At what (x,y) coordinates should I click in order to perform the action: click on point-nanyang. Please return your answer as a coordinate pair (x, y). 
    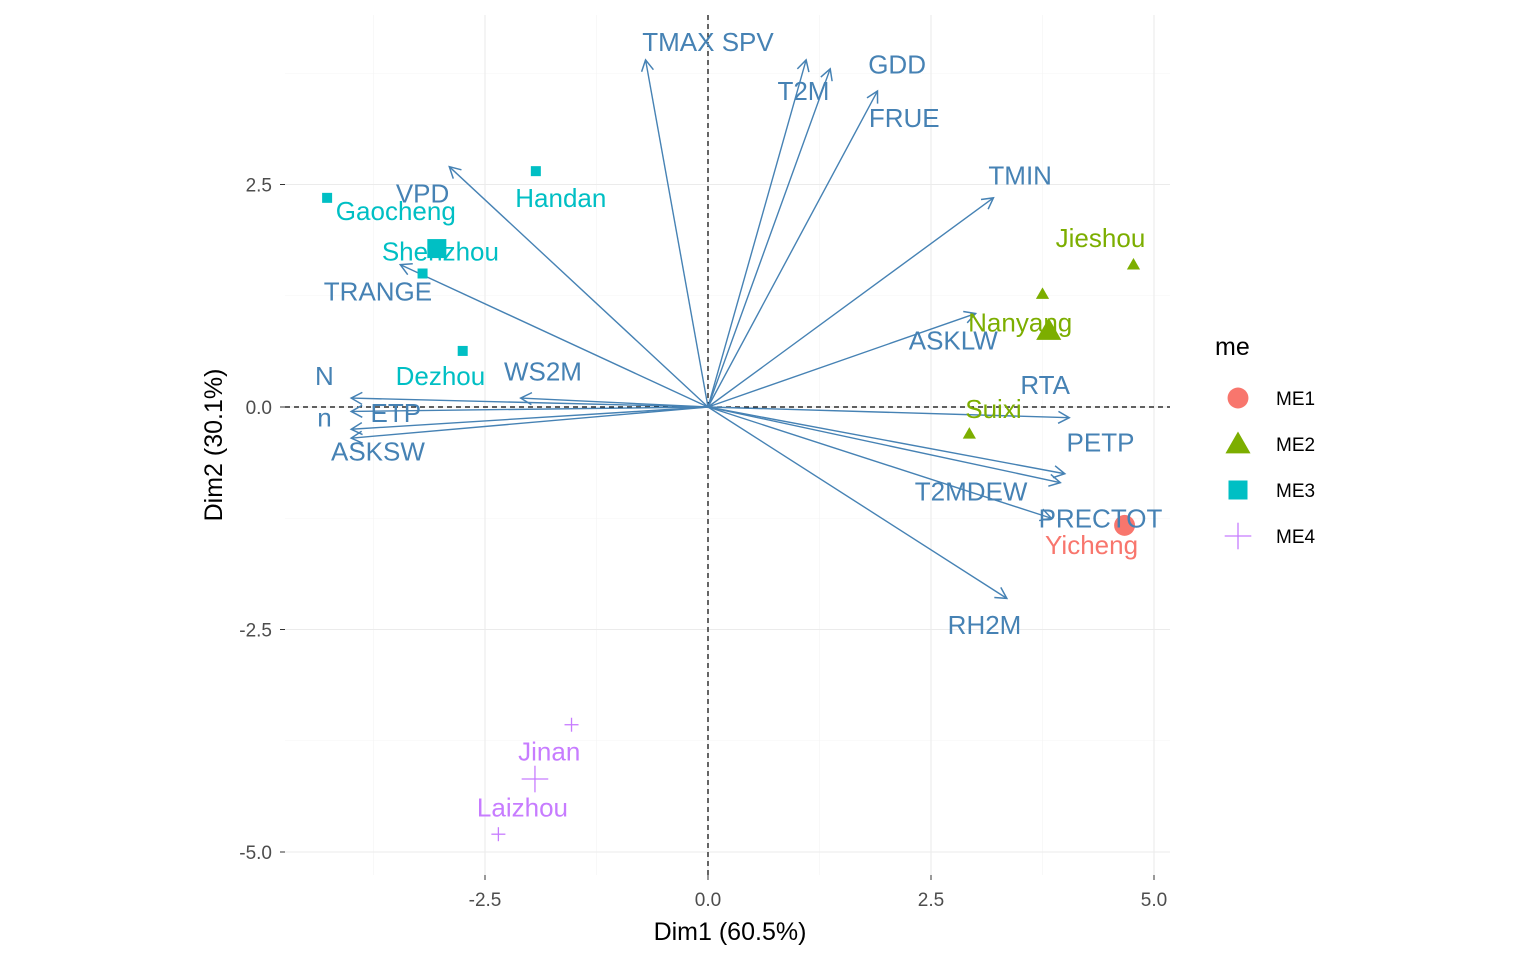
    Looking at the image, I should click on (1042, 293).